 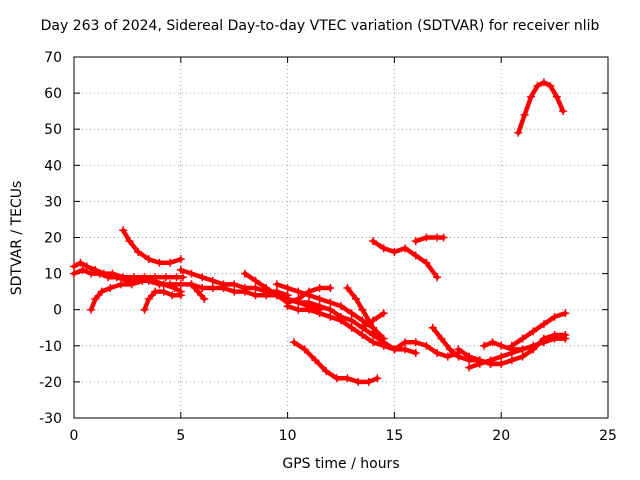 What do you see at coordinates (17, 238) in the screenshot?
I see `y-axis-label: SDTVAR / TECUs` at bounding box center [17, 238].